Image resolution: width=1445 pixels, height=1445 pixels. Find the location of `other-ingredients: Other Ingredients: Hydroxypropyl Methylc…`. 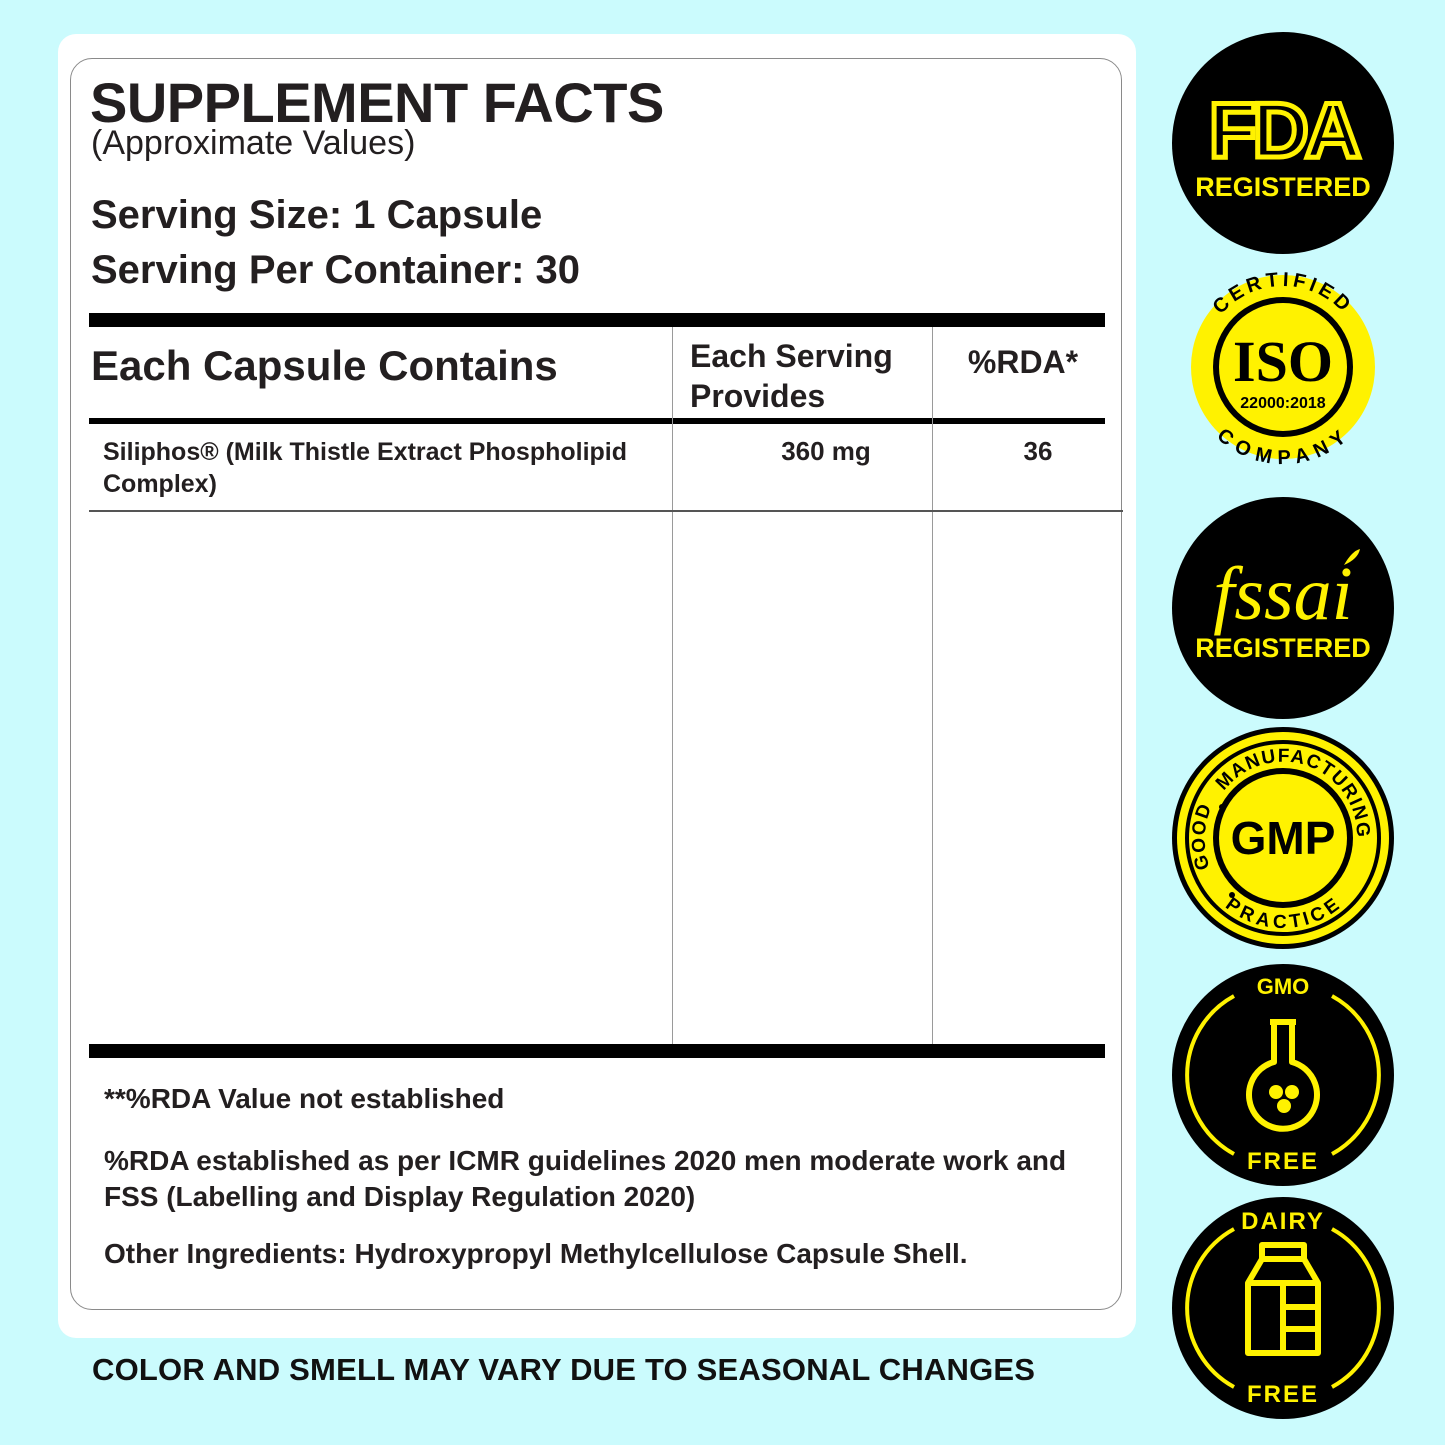

other-ingredients: Other Ingredients: Hydroxypropyl Methylc… is located at coordinates (599, 1254).